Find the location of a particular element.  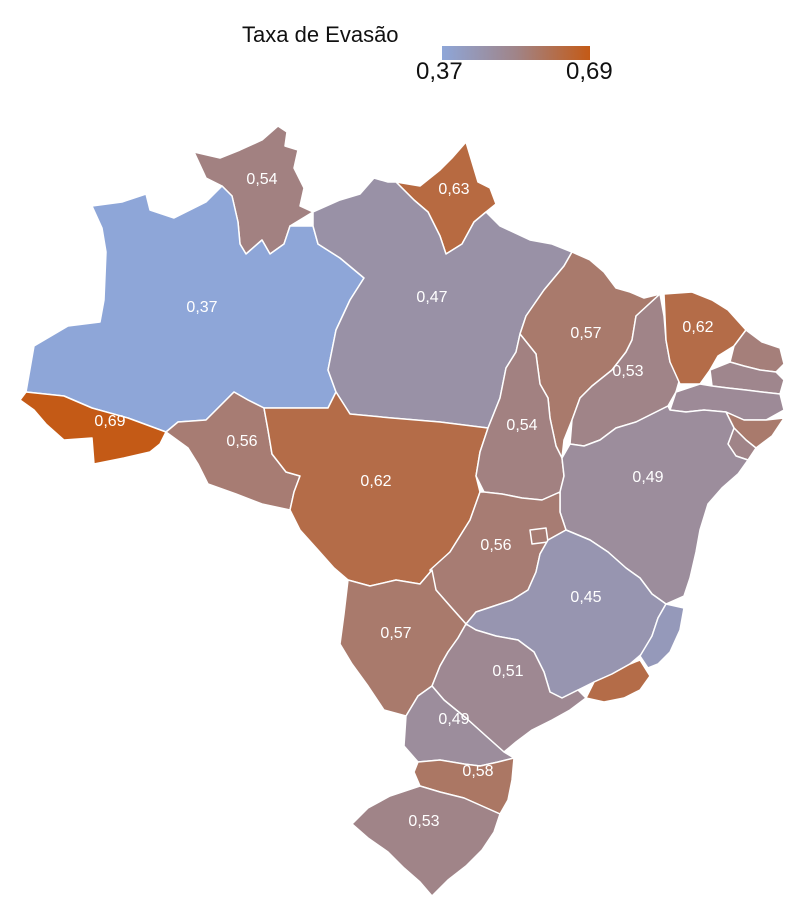

state-ce is located at coordinates (705, 338).